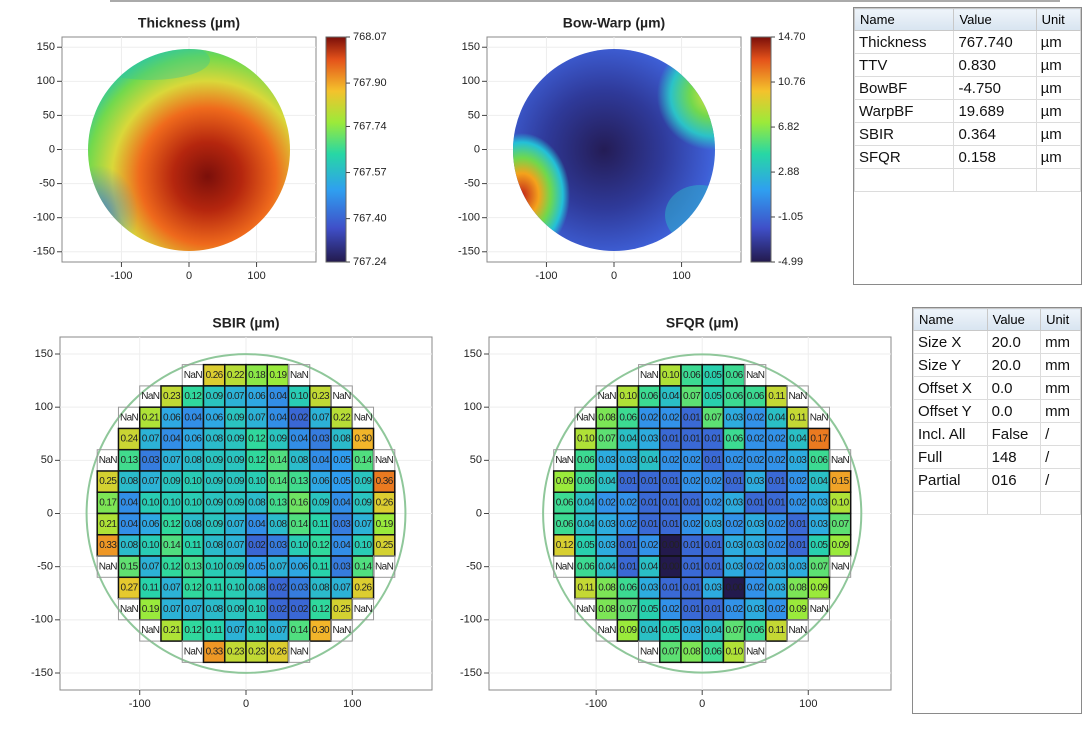 This screenshot has width=1085, height=738. What do you see at coordinates (904, 134) in the screenshot?
I see `table-cell: SBIR` at bounding box center [904, 134].